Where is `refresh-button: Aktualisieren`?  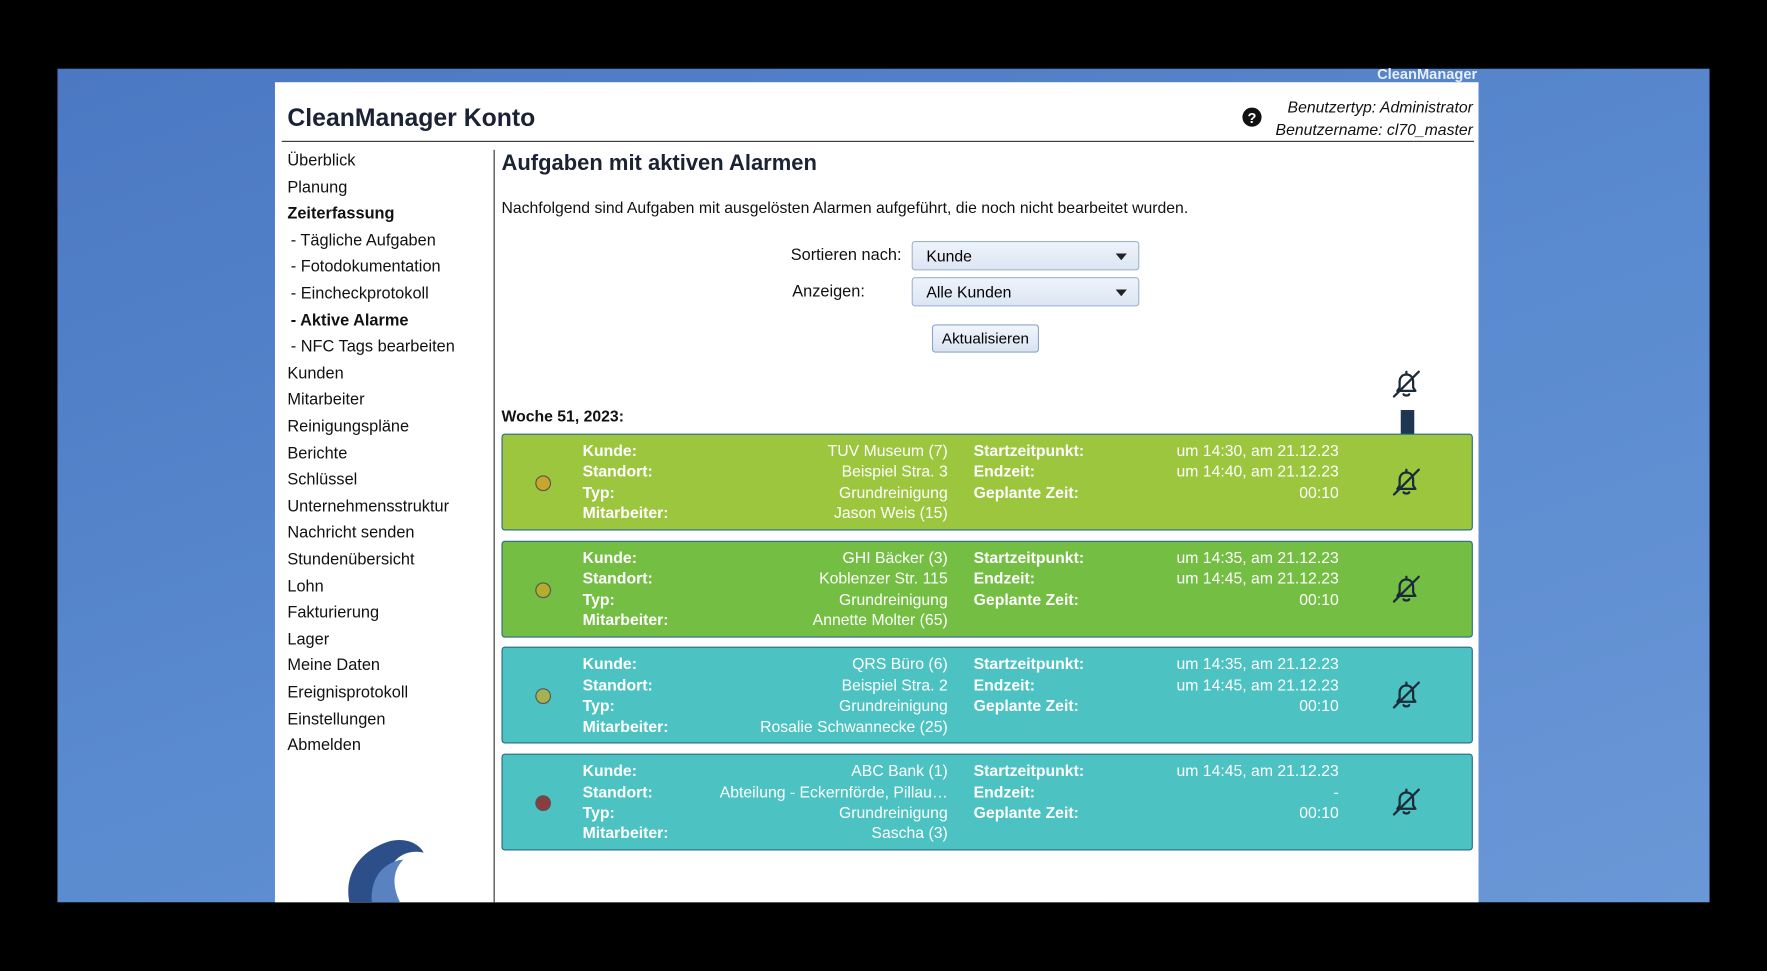
refresh-button: Aktualisieren is located at coordinates (985, 338).